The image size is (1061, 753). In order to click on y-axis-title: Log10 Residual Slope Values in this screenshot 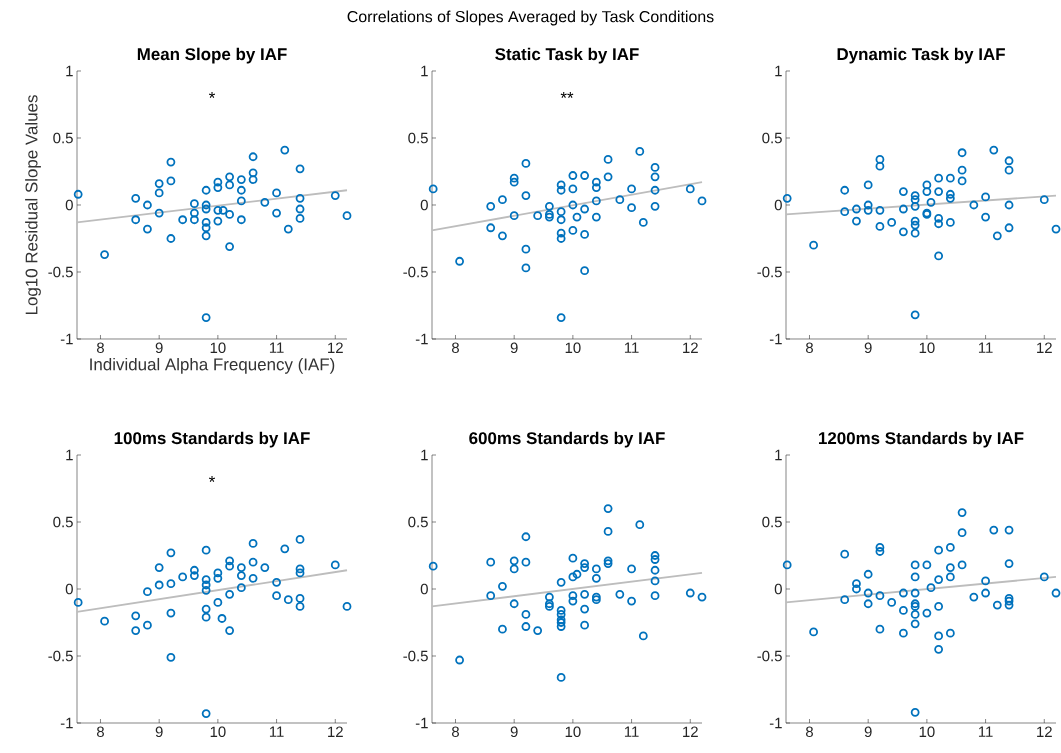, I will do `click(33, 205)`.